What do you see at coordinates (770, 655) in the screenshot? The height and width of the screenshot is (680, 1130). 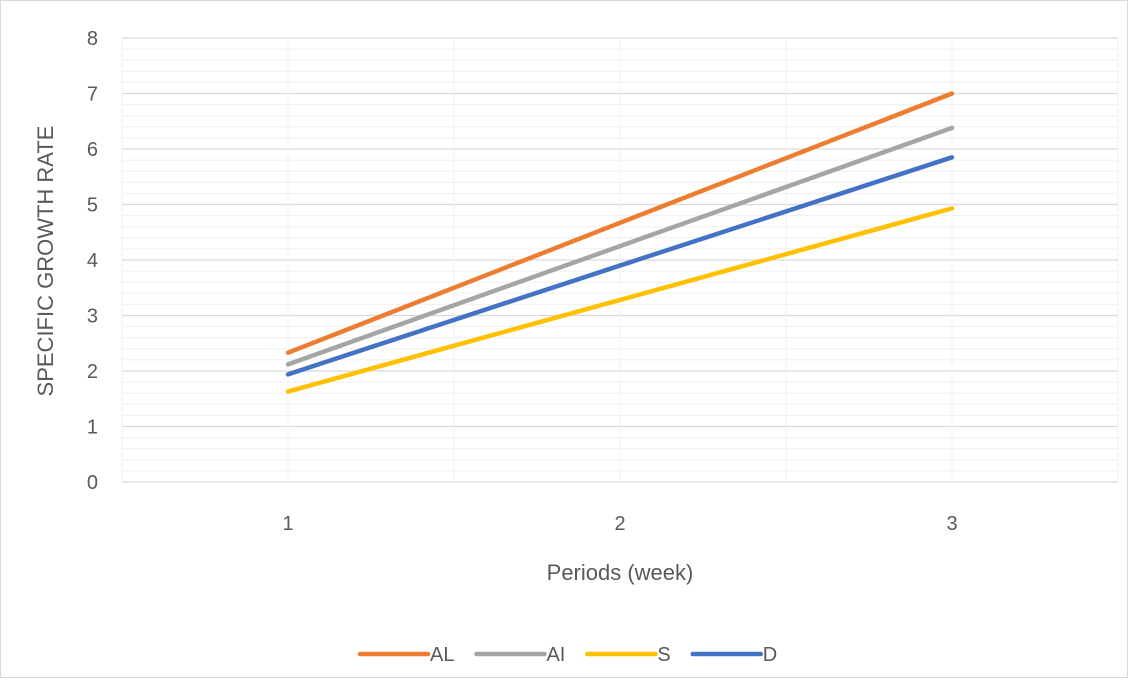 I see `legend-label: D` at bounding box center [770, 655].